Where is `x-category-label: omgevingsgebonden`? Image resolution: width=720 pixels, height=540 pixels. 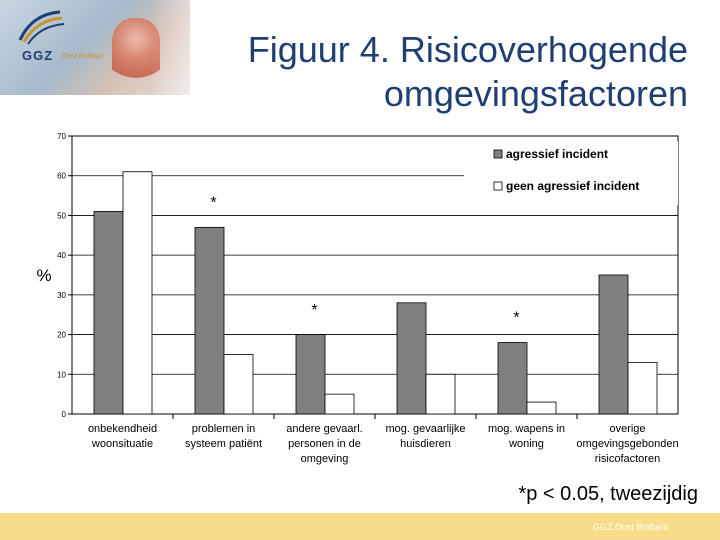 x-category-label: omgevingsgebonden is located at coordinates (627, 444).